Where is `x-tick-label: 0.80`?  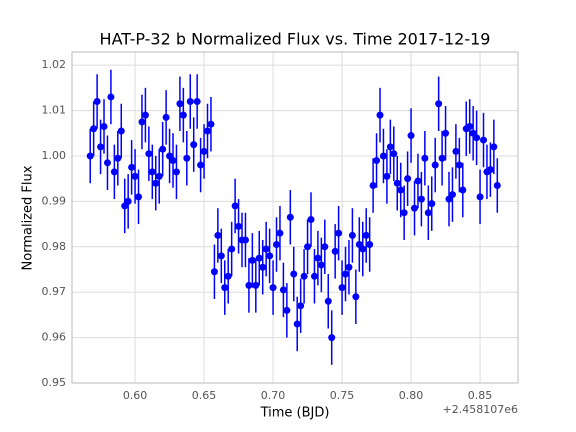 x-tick-label: 0.80 is located at coordinates (411, 395).